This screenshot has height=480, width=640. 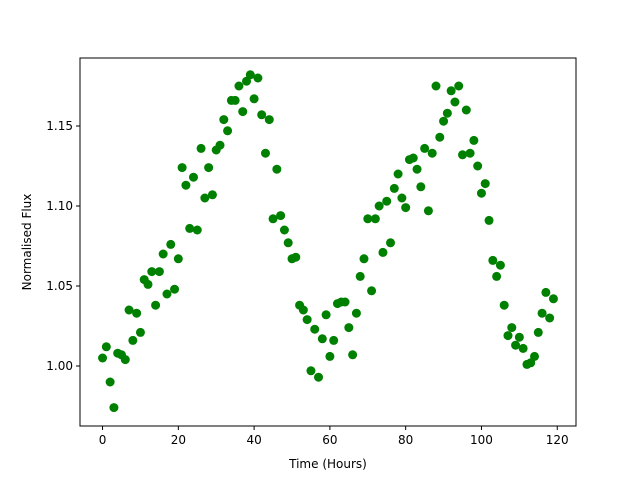 What do you see at coordinates (59, 286) in the screenshot?
I see `y-tick-label: 1.05` at bounding box center [59, 286].